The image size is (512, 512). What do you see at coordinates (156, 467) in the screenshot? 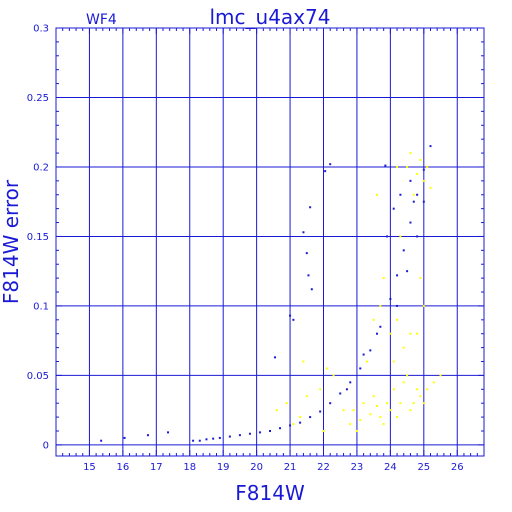
I see `x-tick-label: 17` at bounding box center [156, 467].